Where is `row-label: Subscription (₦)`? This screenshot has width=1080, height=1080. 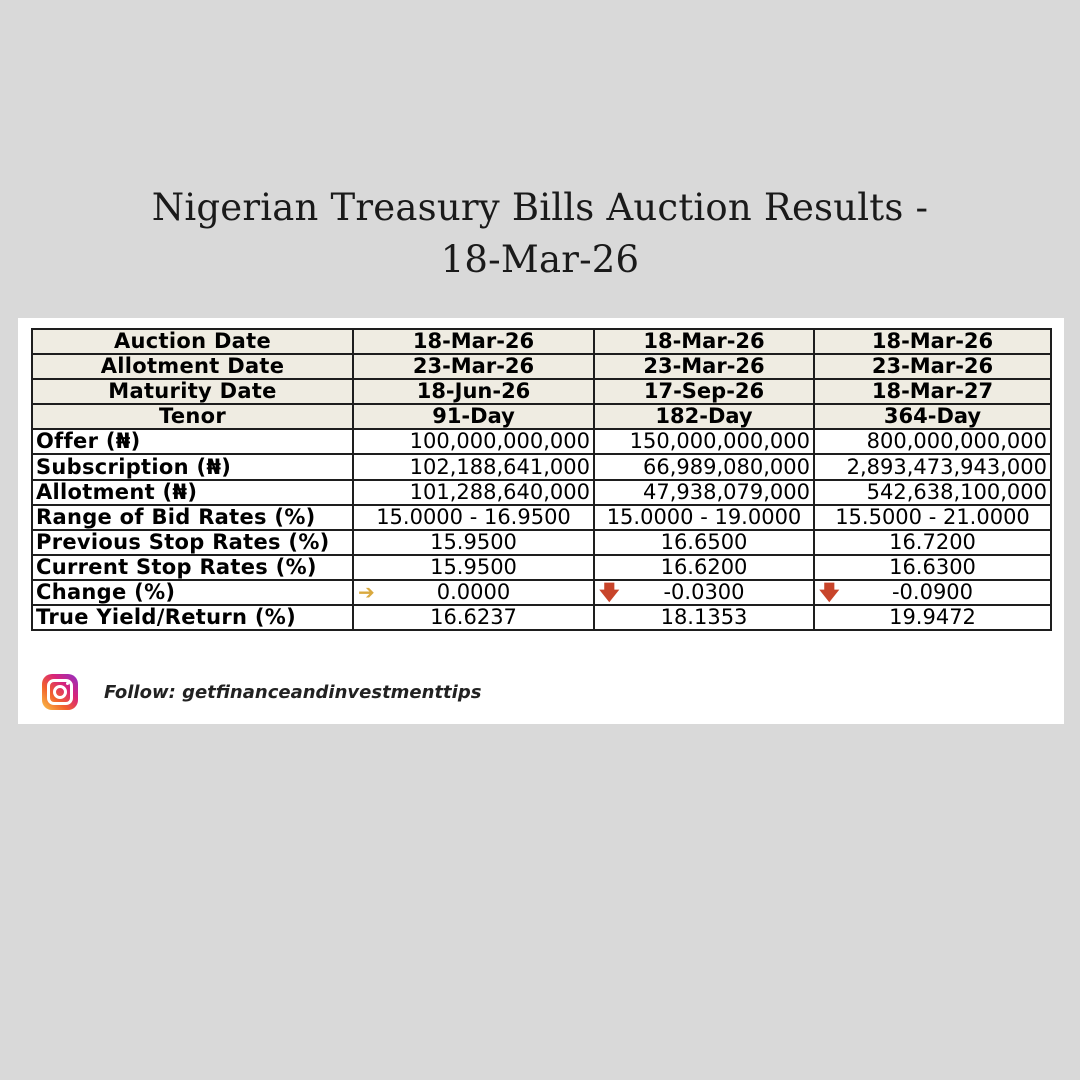
row-label: Subscription (₦) is located at coordinates (192, 467).